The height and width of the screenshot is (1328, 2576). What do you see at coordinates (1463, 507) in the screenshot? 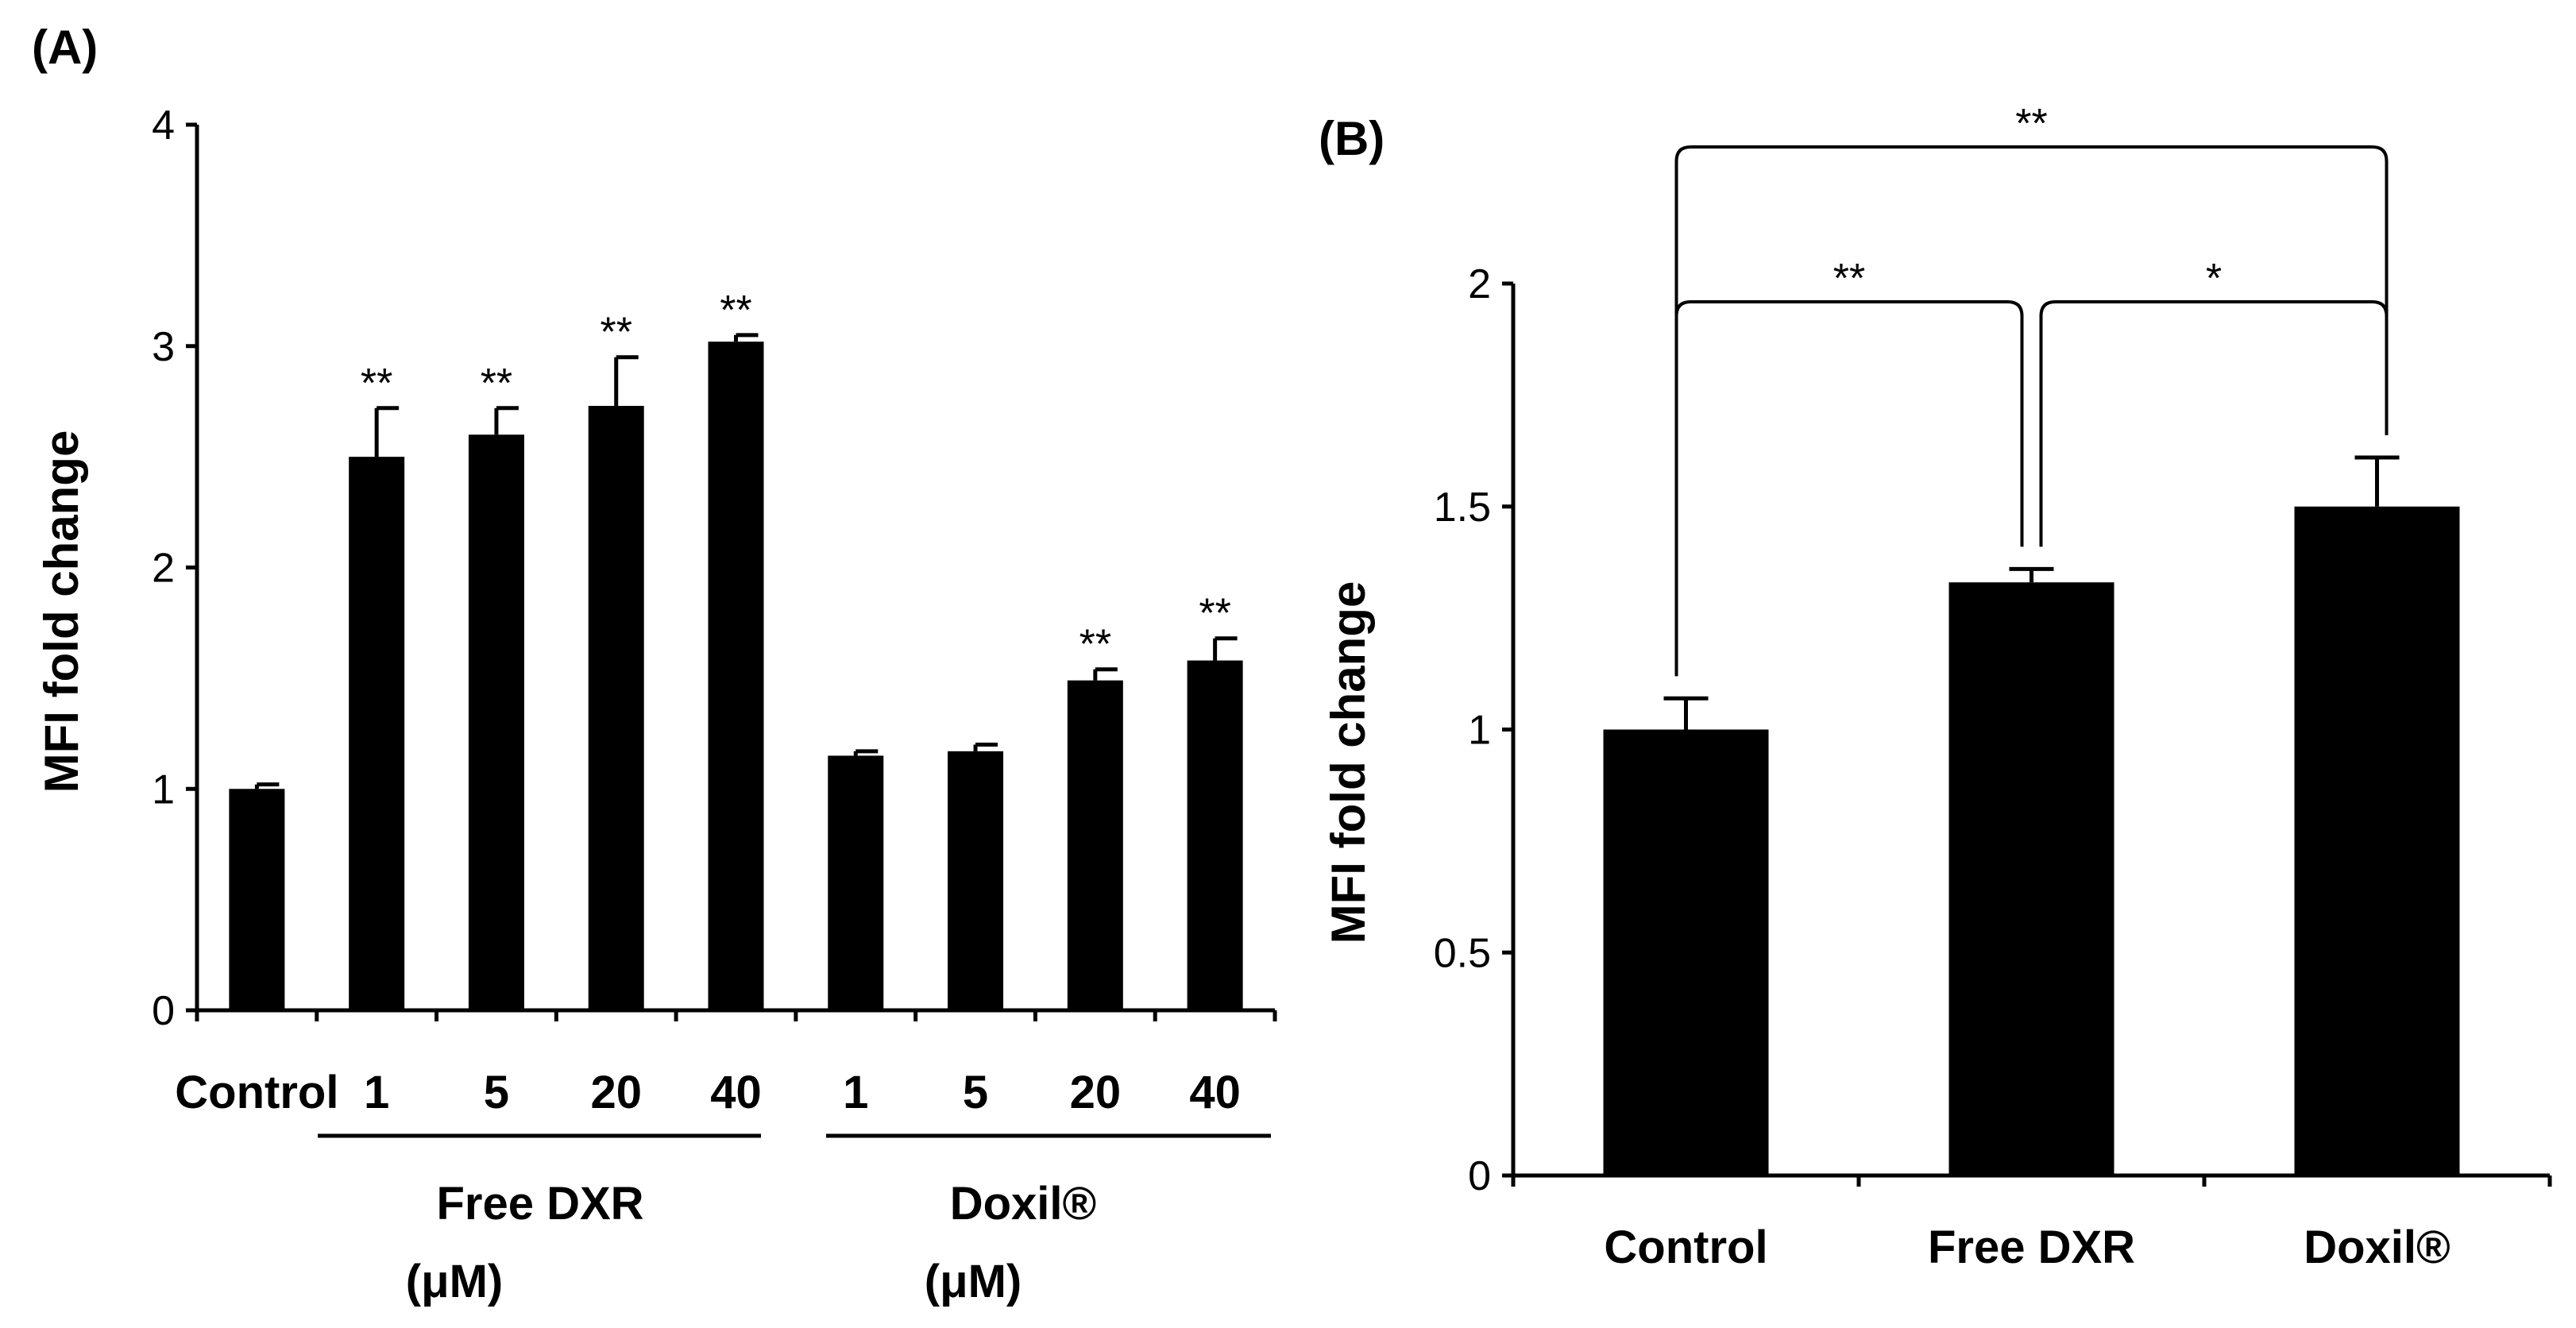
I see `panel-b-y-tick-label: 1.5` at bounding box center [1463, 507].